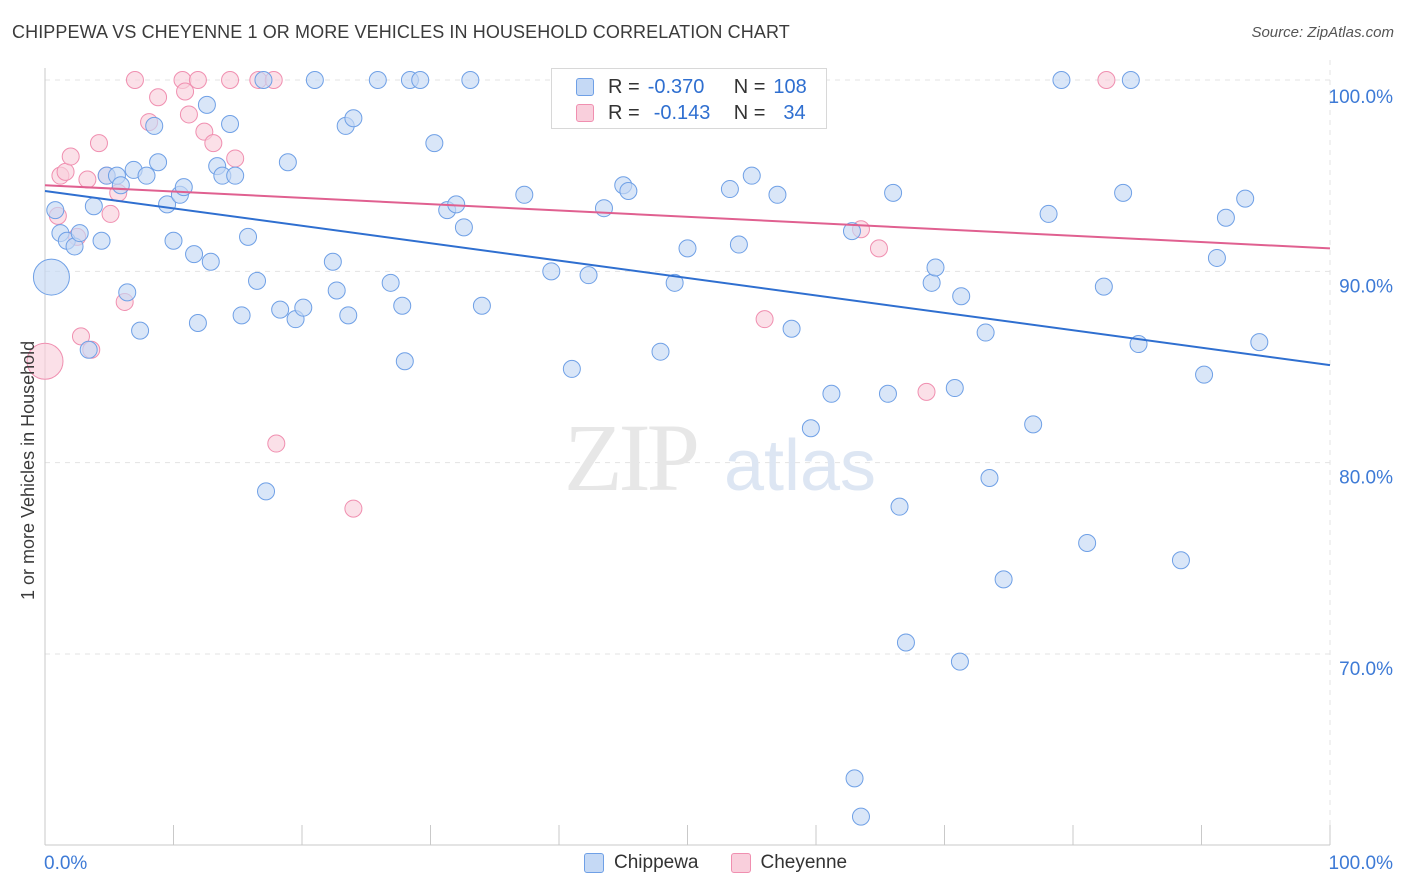 This screenshot has width=1406, height=892. Describe the element at coordinates (1361, 97) in the screenshot. I see `y-tick-label: 100.0%` at that location.